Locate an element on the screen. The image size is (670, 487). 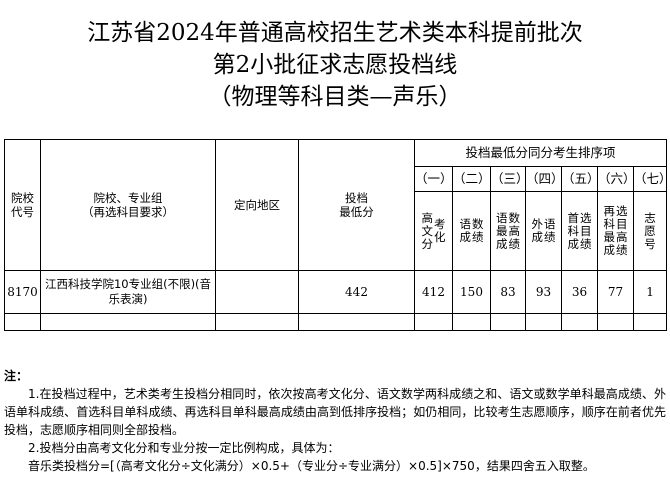
vertical-label-column: 再科最成 is located at coordinates (610, 231).